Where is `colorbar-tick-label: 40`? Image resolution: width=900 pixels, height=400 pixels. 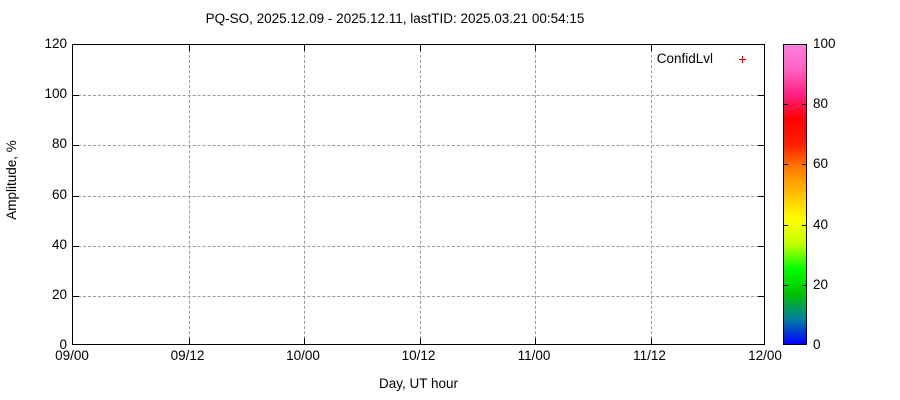
colorbar-tick-label: 40 is located at coordinates (821, 224).